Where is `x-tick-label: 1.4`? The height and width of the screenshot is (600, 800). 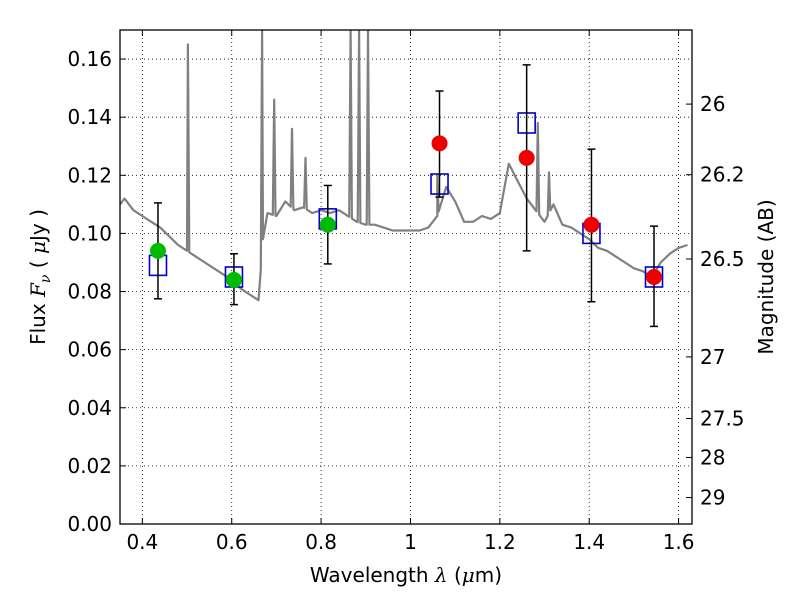 x-tick-label: 1.4 is located at coordinates (589, 542).